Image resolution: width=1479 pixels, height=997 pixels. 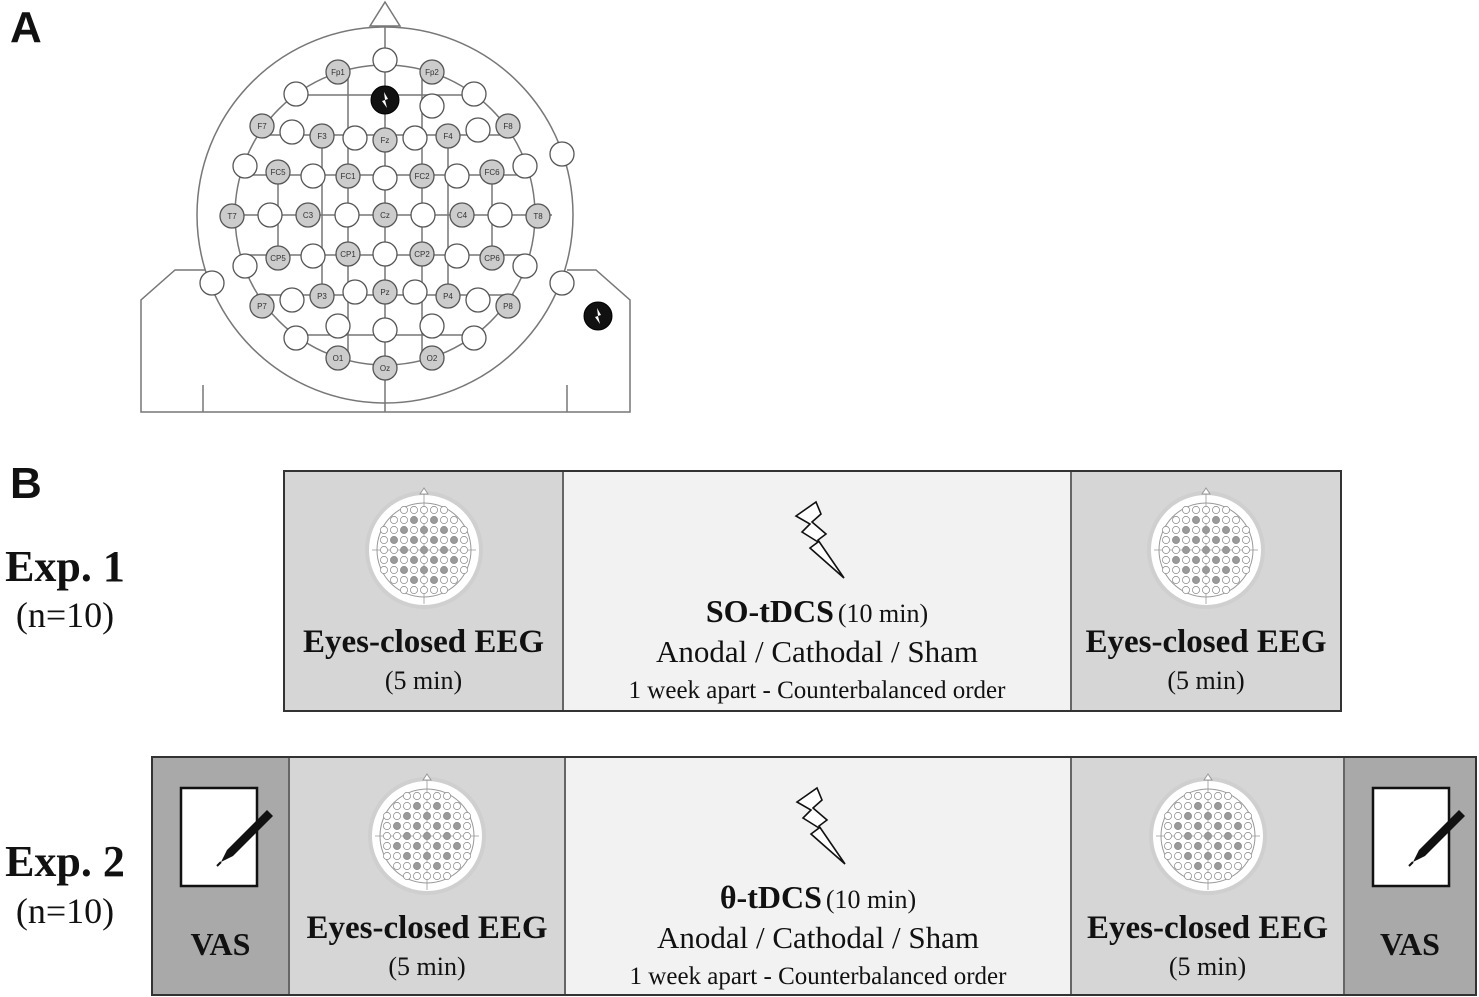 What do you see at coordinates (220, 944) in the screenshot?
I see `exp2-pre-vas-label: VAS` at bounding box center [220, 944].